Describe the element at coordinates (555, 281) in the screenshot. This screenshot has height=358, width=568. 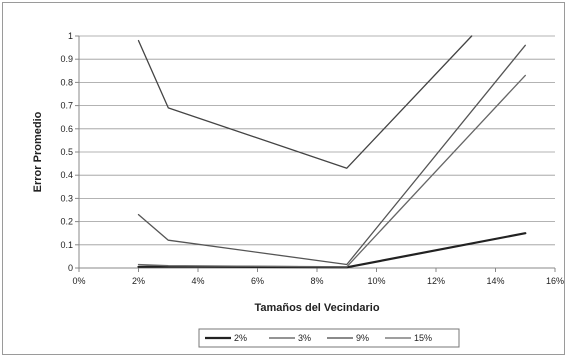
I see `x-tick-label: 16%` at that location.